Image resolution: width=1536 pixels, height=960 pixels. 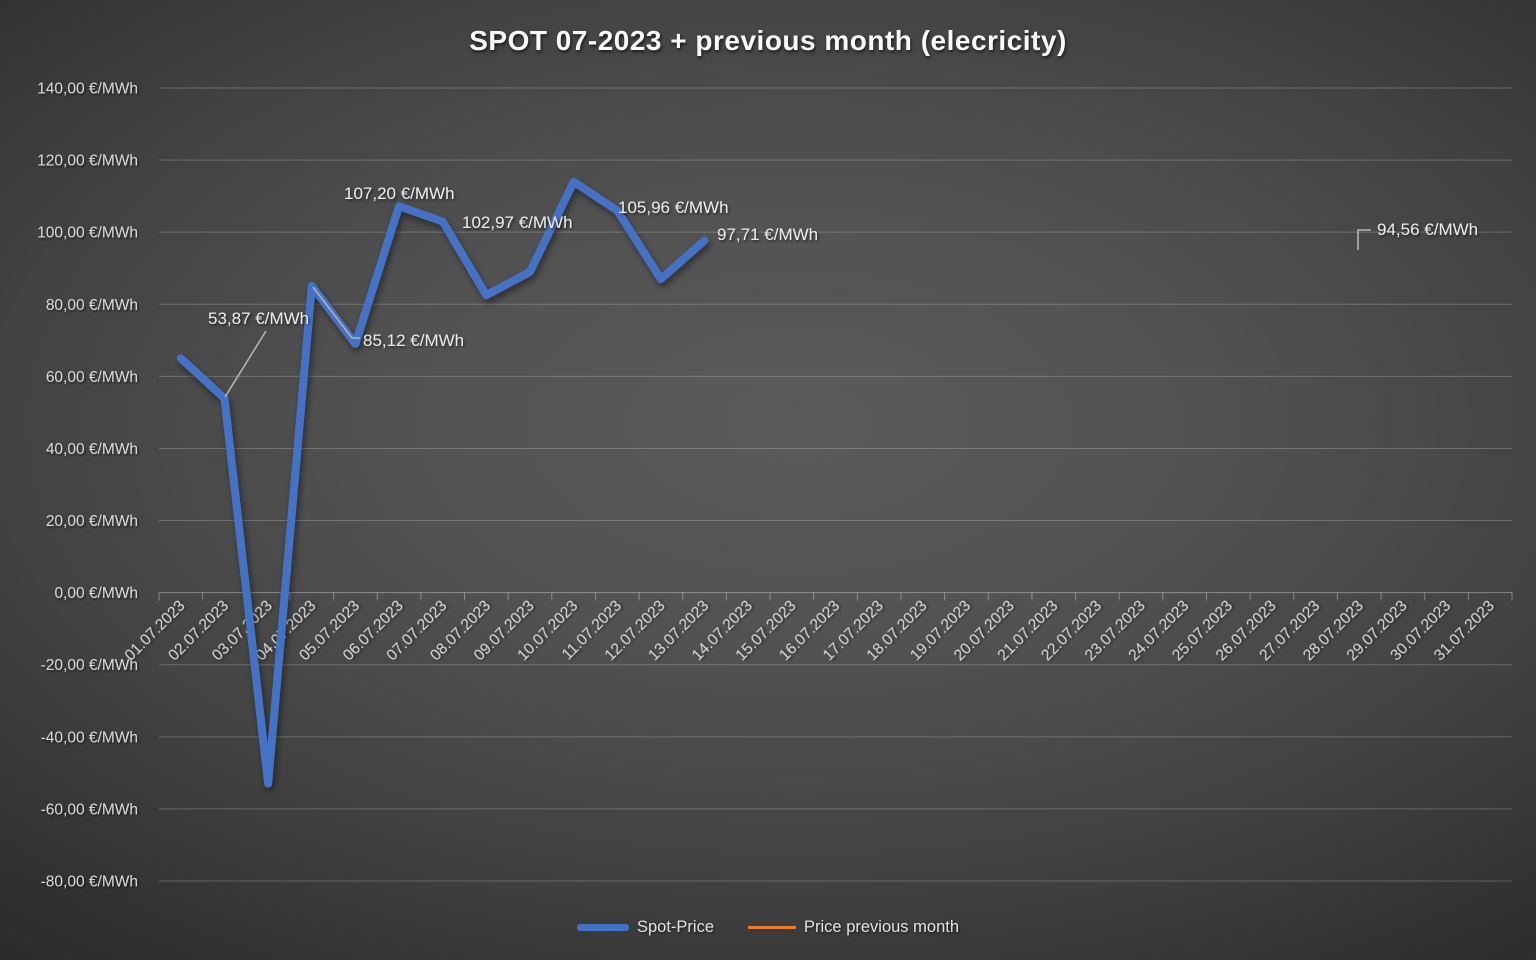 What do you see at coordinates (399, 193) in the screenshot?
I see `data-label: 107,20 €/MWh` at bounding box center [399, 193].